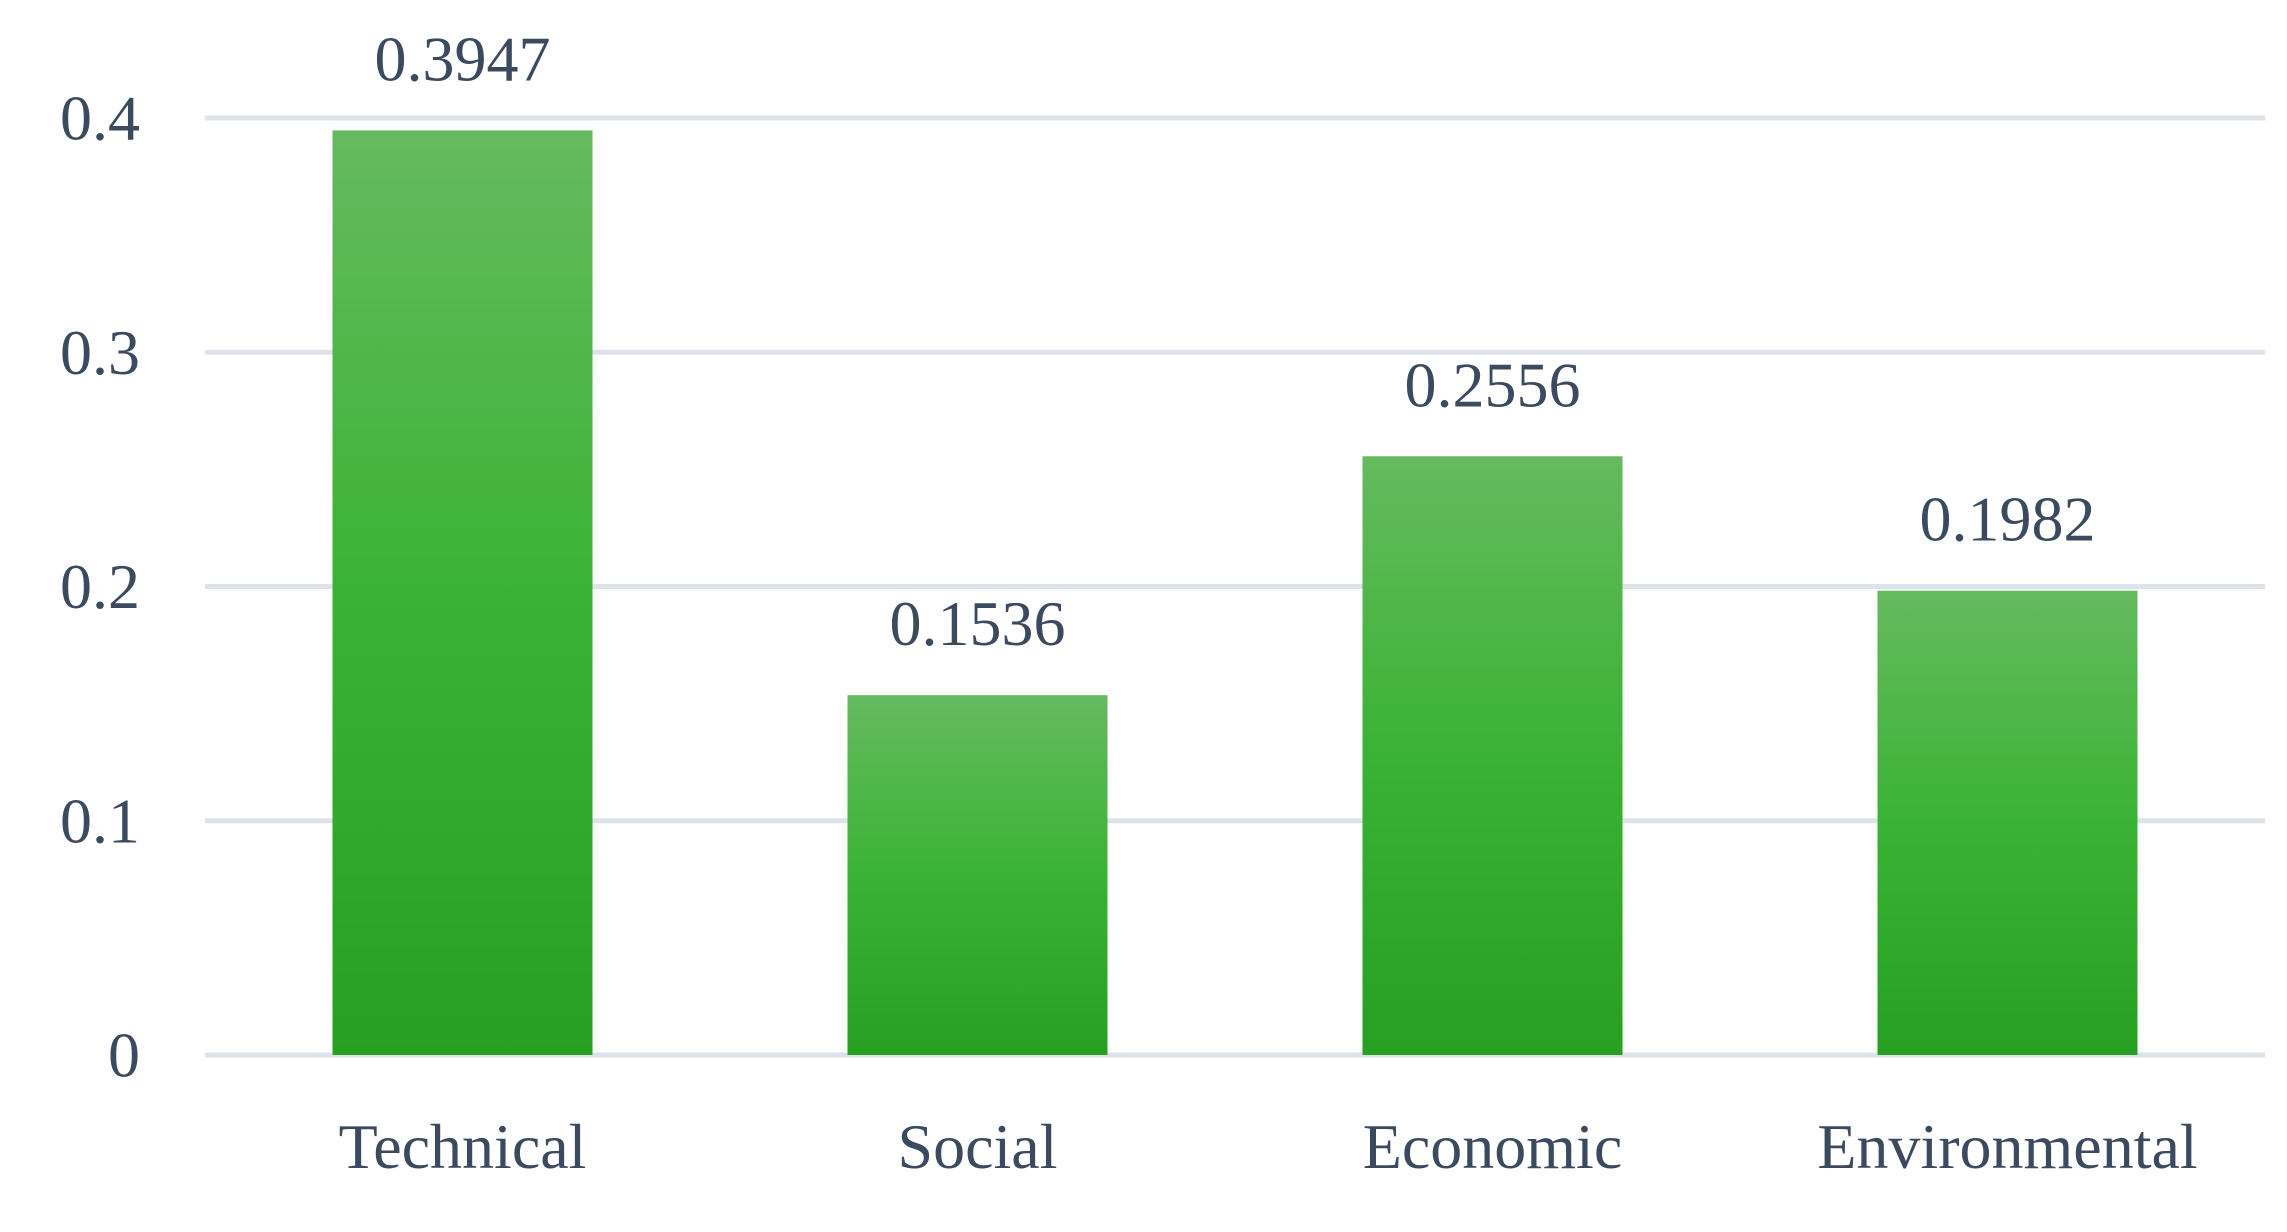  What do you see at coordinates (100, 118) in the screenshot?
I see `y-tick-label: 0.4` at bounding box center [100, 118].